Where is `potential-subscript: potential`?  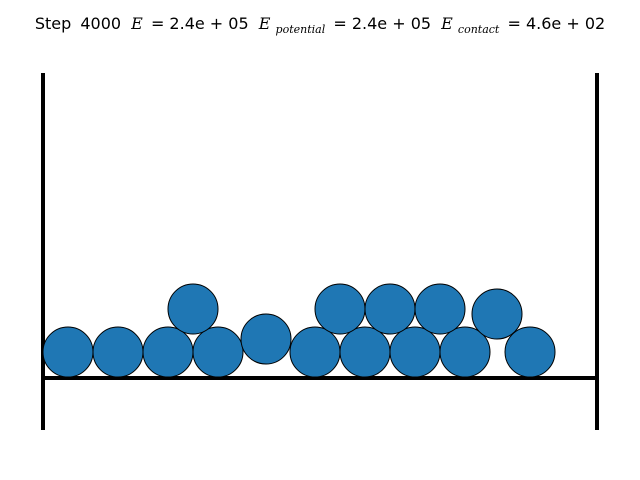
potential-subscript: potential is located at coordinates (301, 29).